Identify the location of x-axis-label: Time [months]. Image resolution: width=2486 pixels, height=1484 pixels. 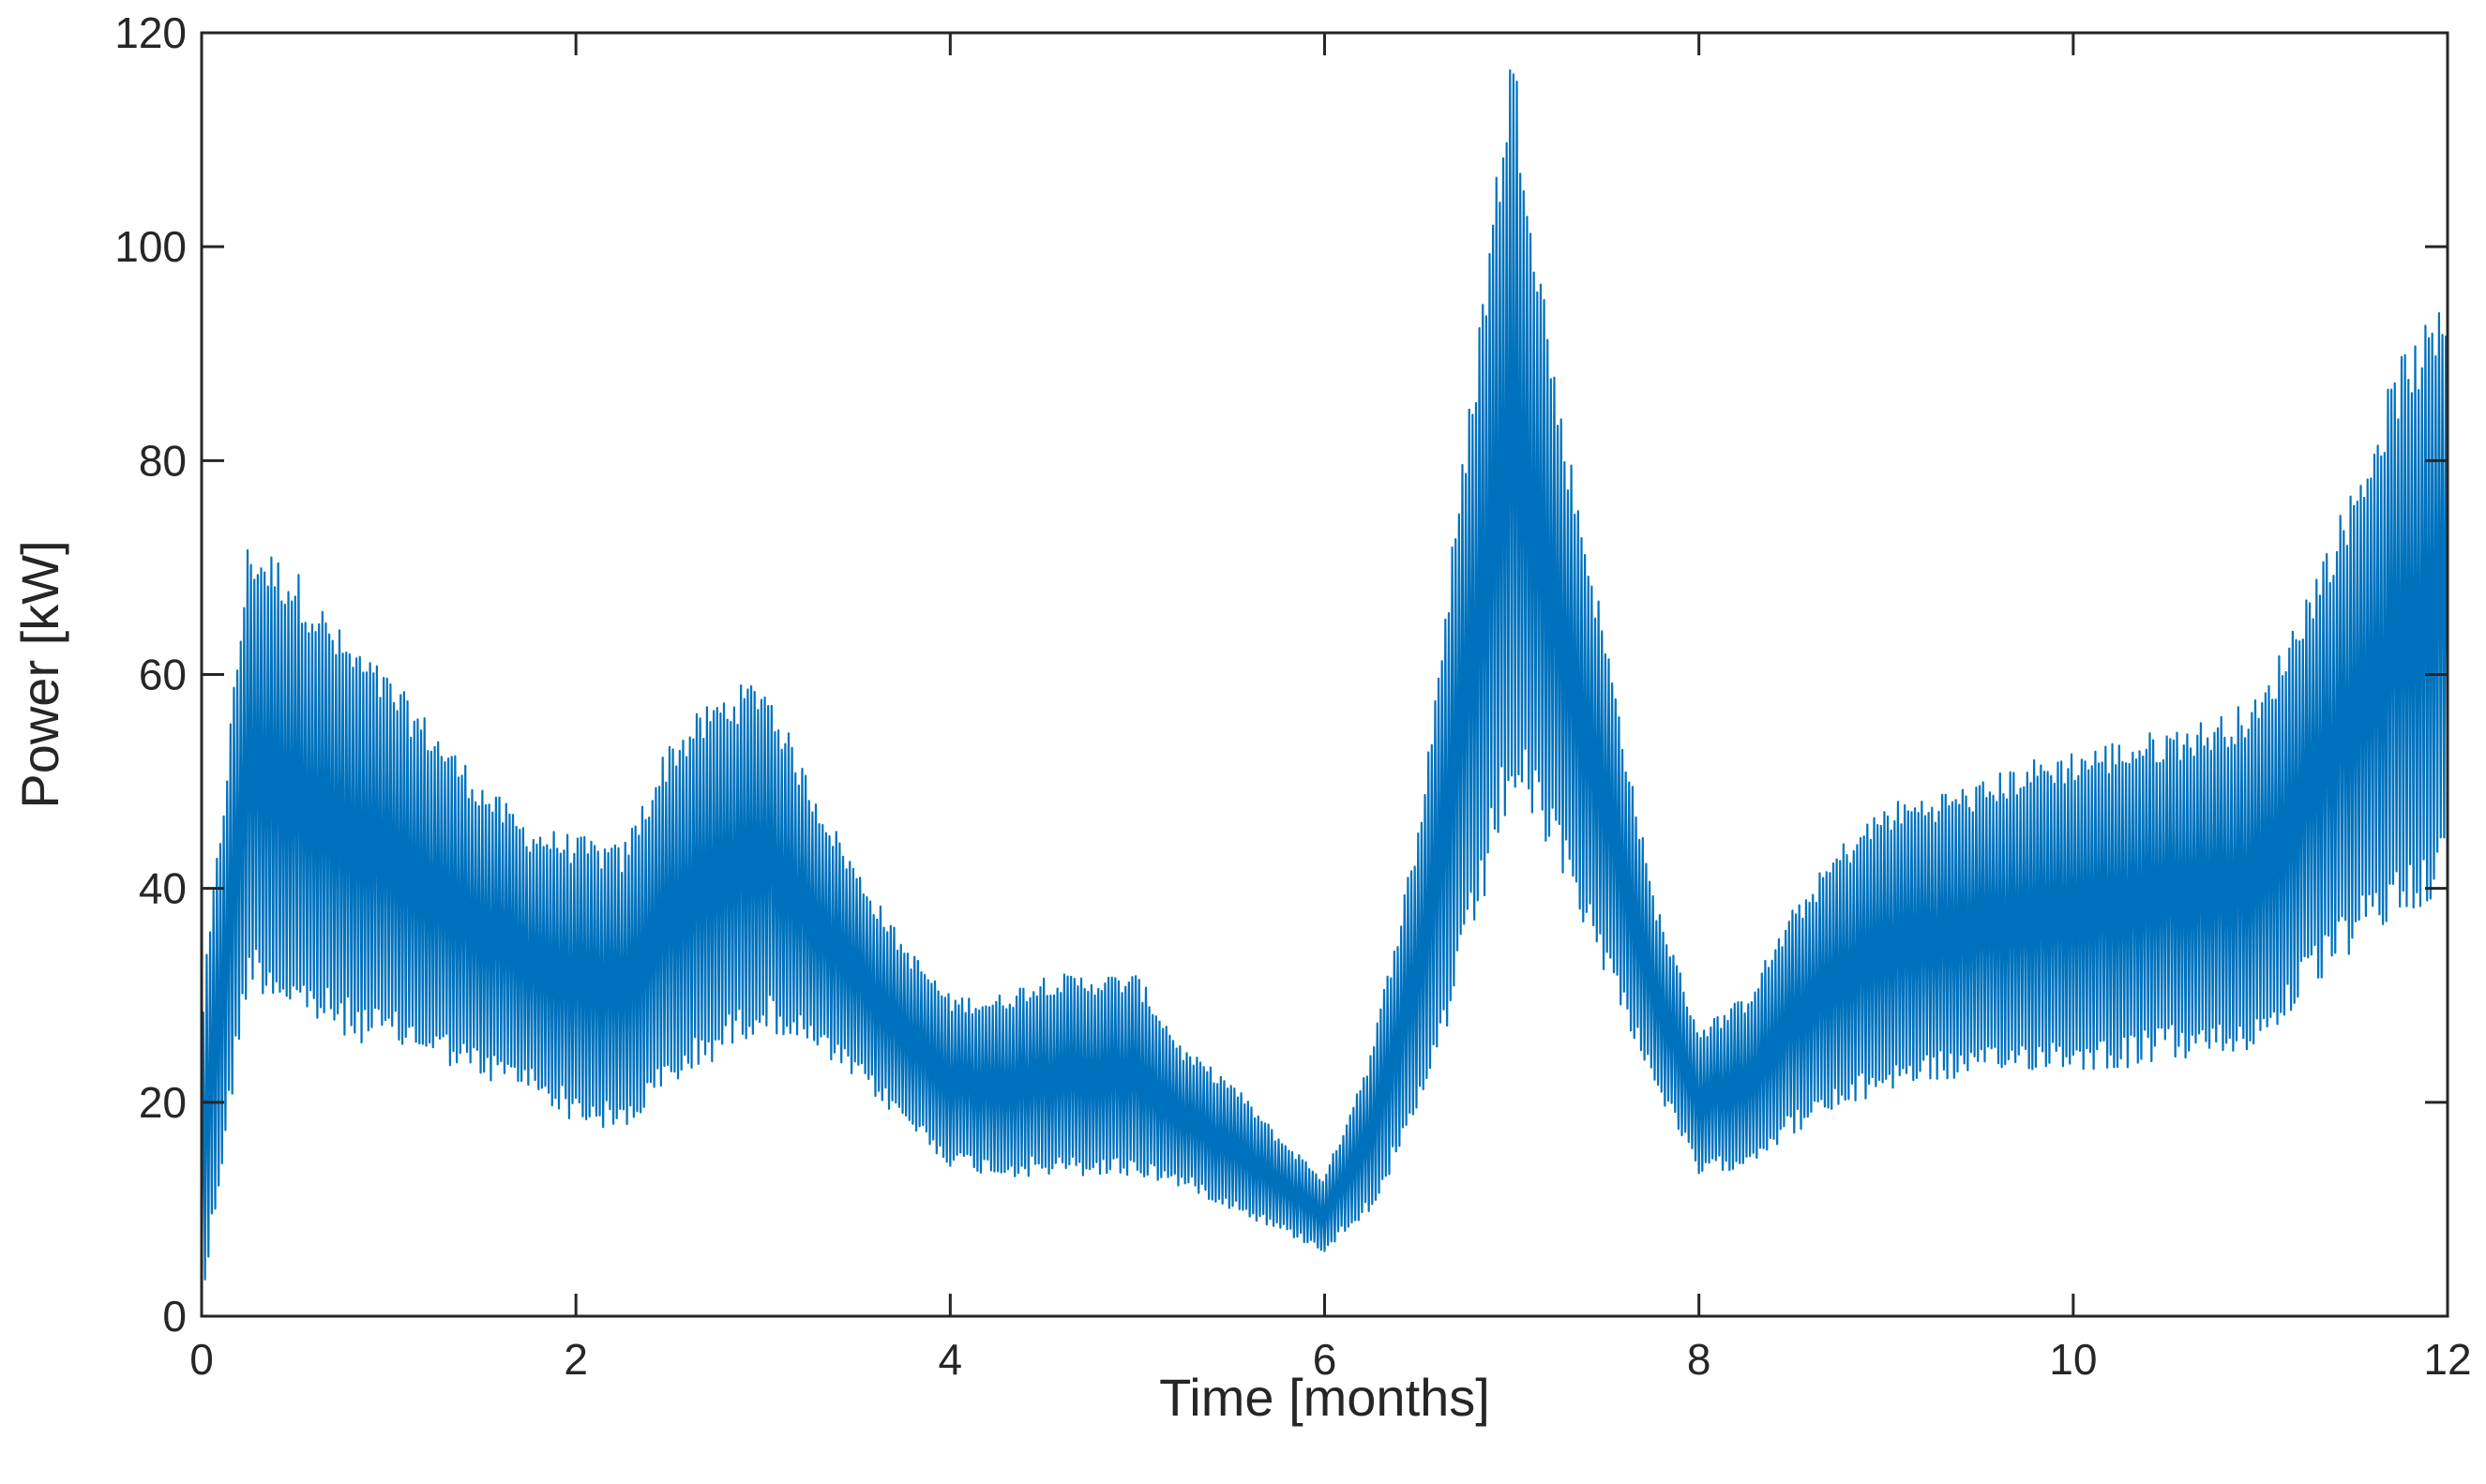
(1324, 1397).